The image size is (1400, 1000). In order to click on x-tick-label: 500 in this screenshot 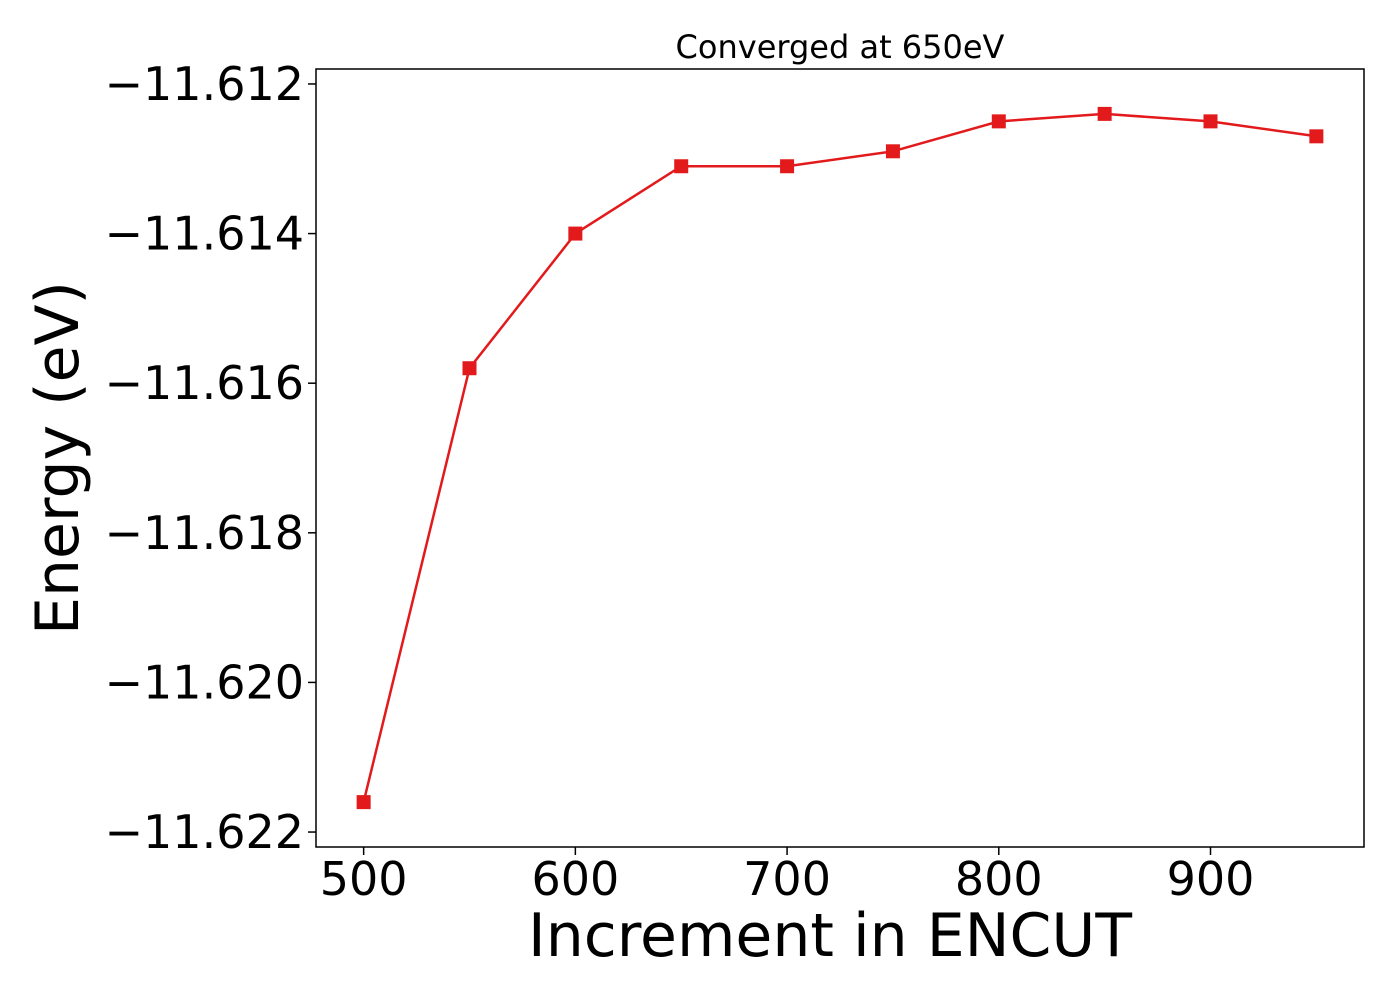, I will do `click(364, 879)`.